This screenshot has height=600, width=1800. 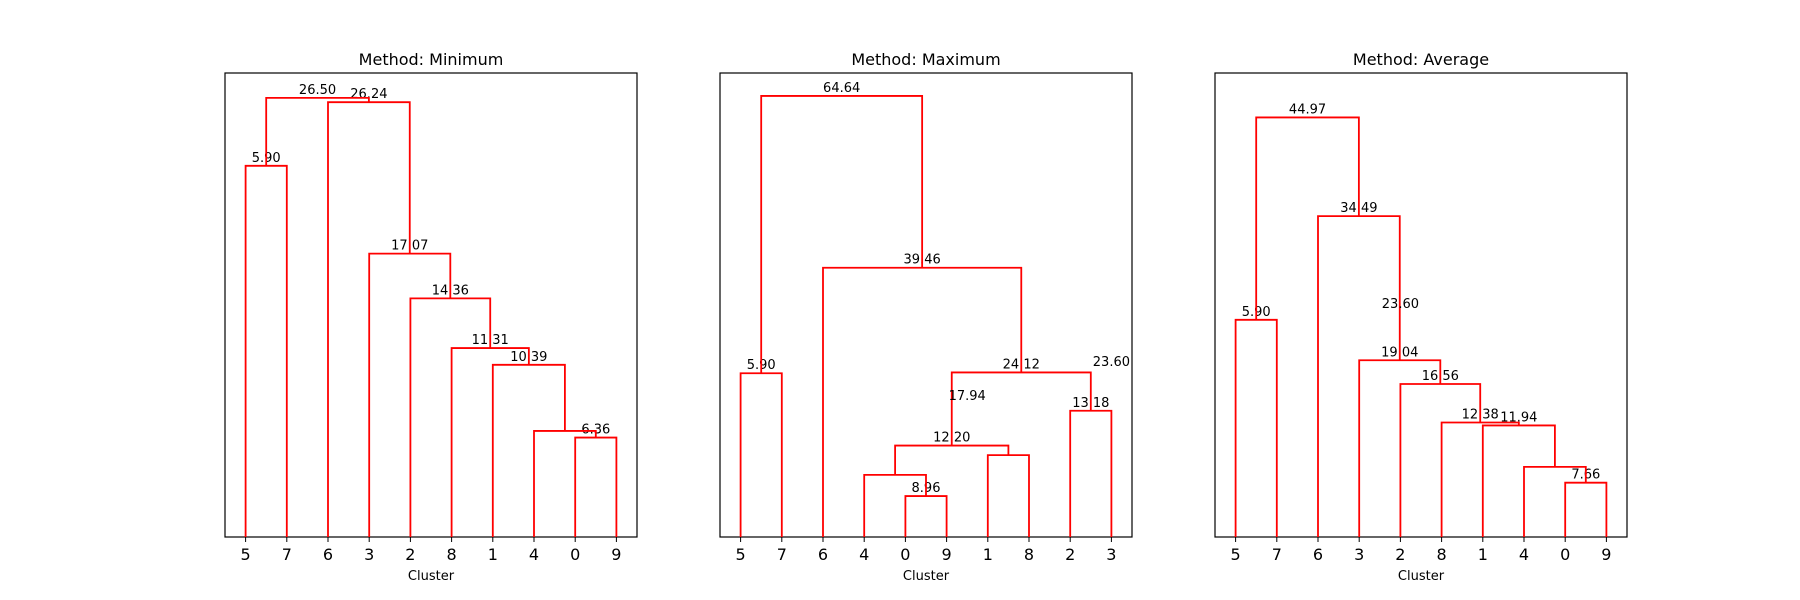 What do you see at coordinates (925, 59) in the screenshot?
I see `panel-title: Method: Maximum` at bounding box center [925, 59].